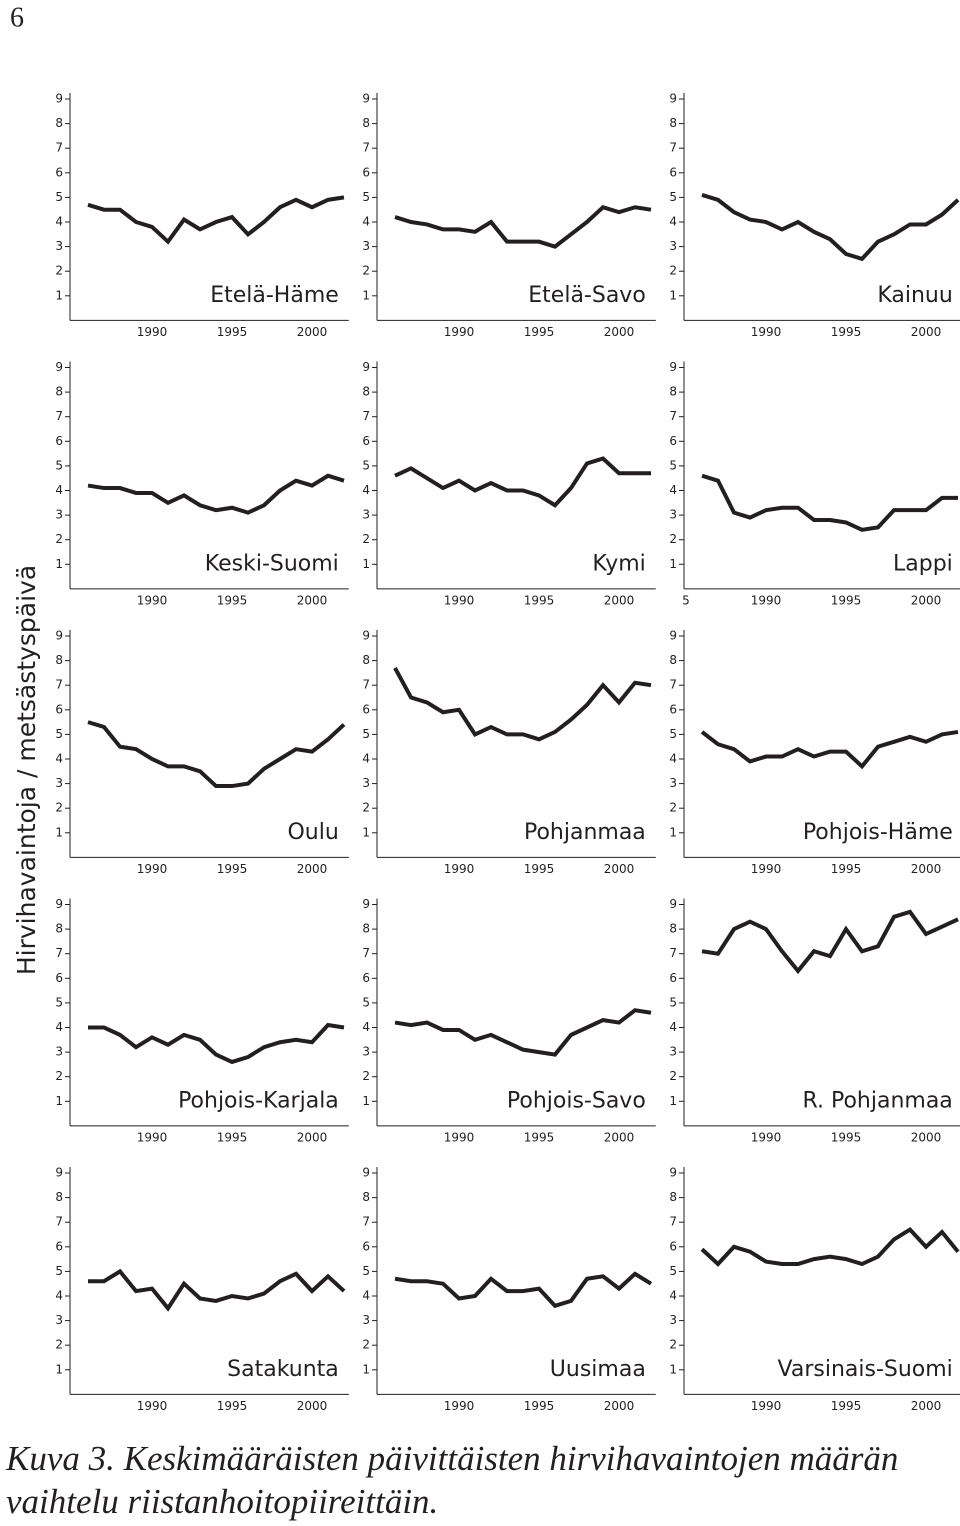 The width and height of the screenshot is (960, 1526). What do you see at coordinates (914, 295) in the screenshot?
I see `panel-title: Kainuu` at bounding box center [914, 295].